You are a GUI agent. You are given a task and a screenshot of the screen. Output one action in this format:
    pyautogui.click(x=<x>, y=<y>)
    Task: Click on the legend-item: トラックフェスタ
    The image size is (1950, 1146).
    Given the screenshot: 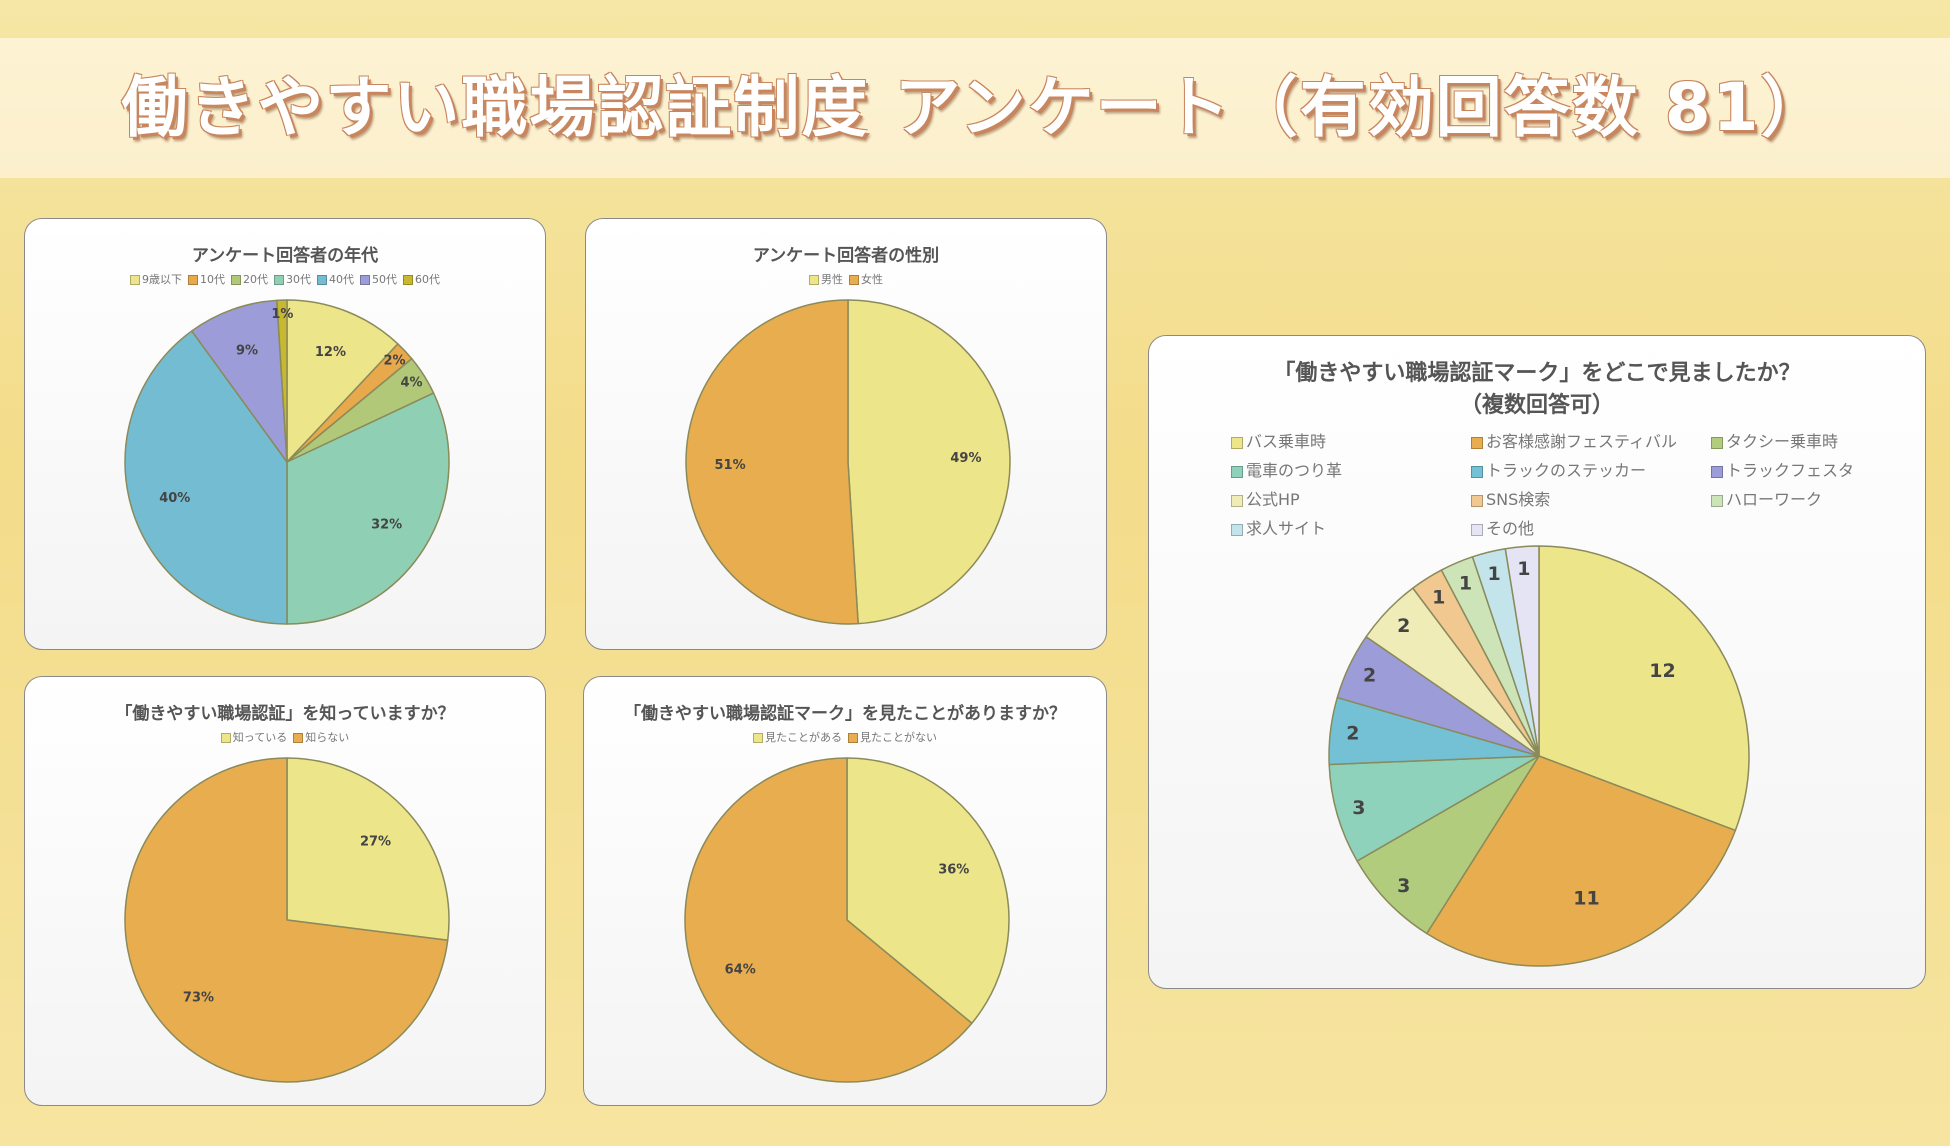 What is the action you would take?
    pyautogui.click(x=1782, y=469)
    